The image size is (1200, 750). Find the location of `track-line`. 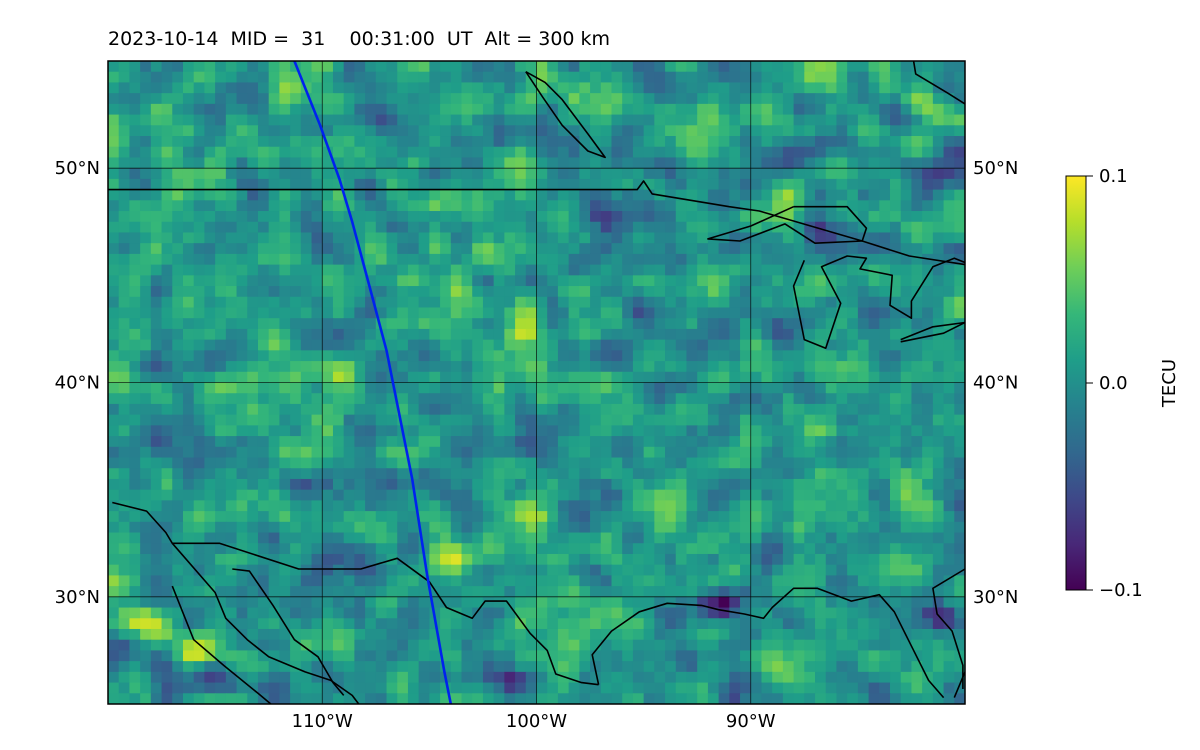

track-line is located at coordinates (373, 382).